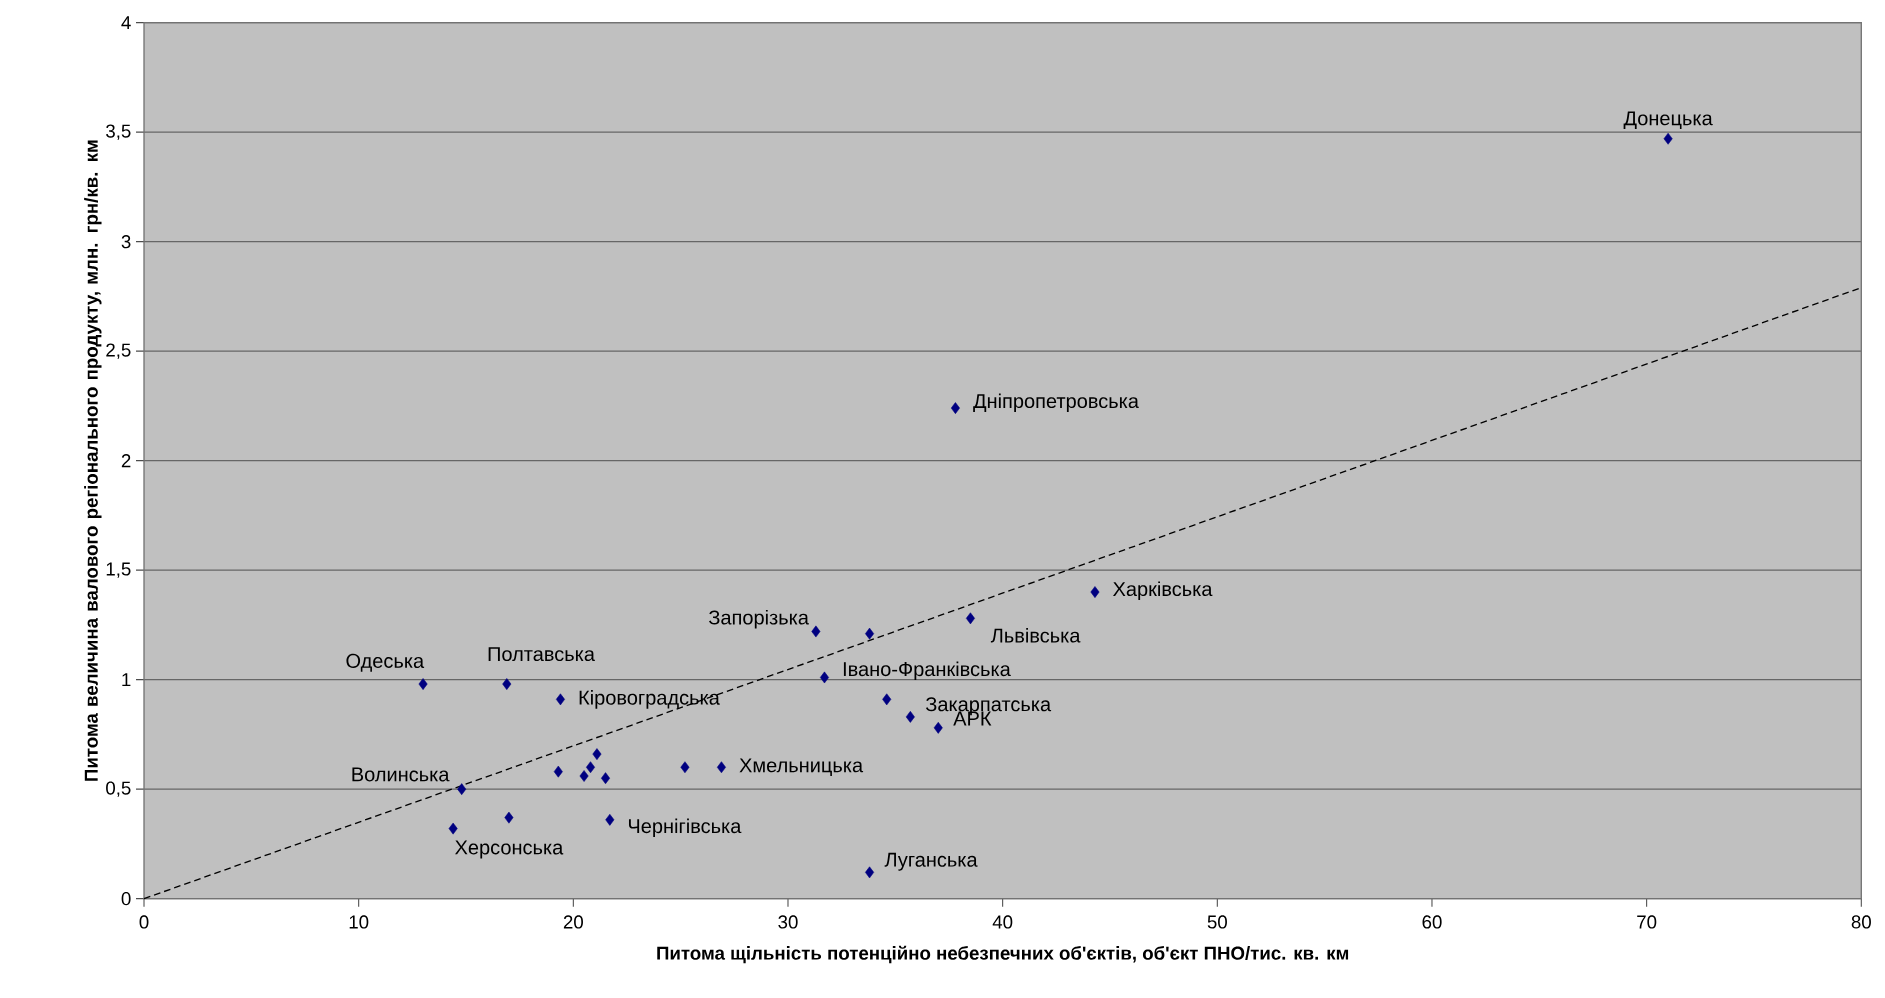  I want to click on x-axis-title: Питома щільність потенційно небезпечних об'єктів, об'єкт ПНО/тис. кв. км, so click(1003, 954).